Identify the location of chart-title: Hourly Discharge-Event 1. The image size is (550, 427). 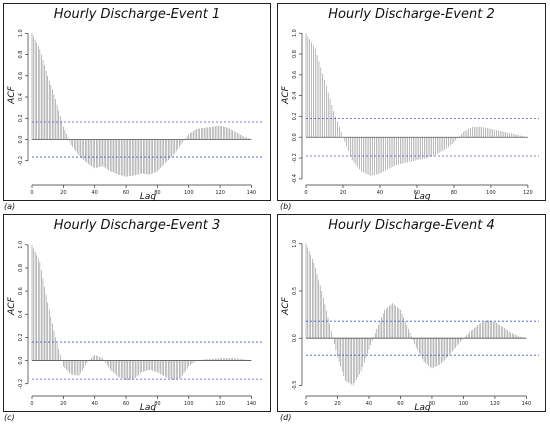
(137, 14).